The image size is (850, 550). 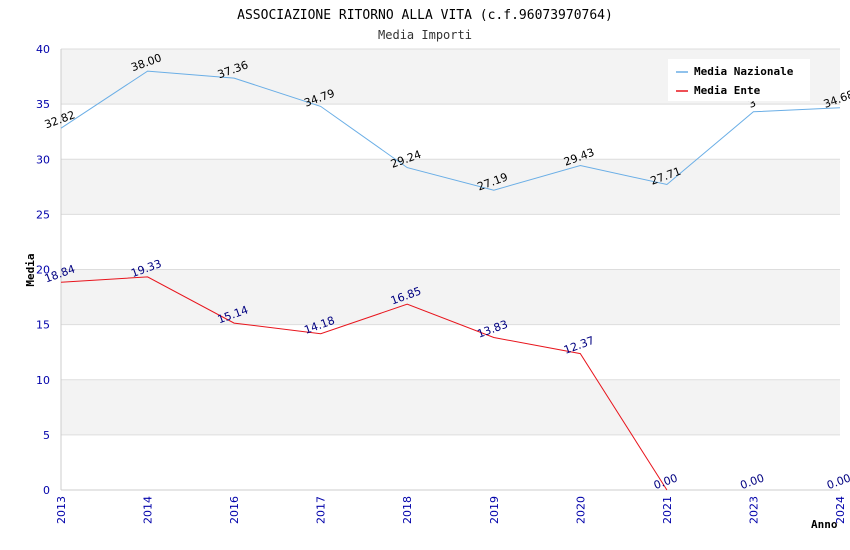 I want to click on legend: Media Nazionale Media Ente, so click(x=739, y=80).